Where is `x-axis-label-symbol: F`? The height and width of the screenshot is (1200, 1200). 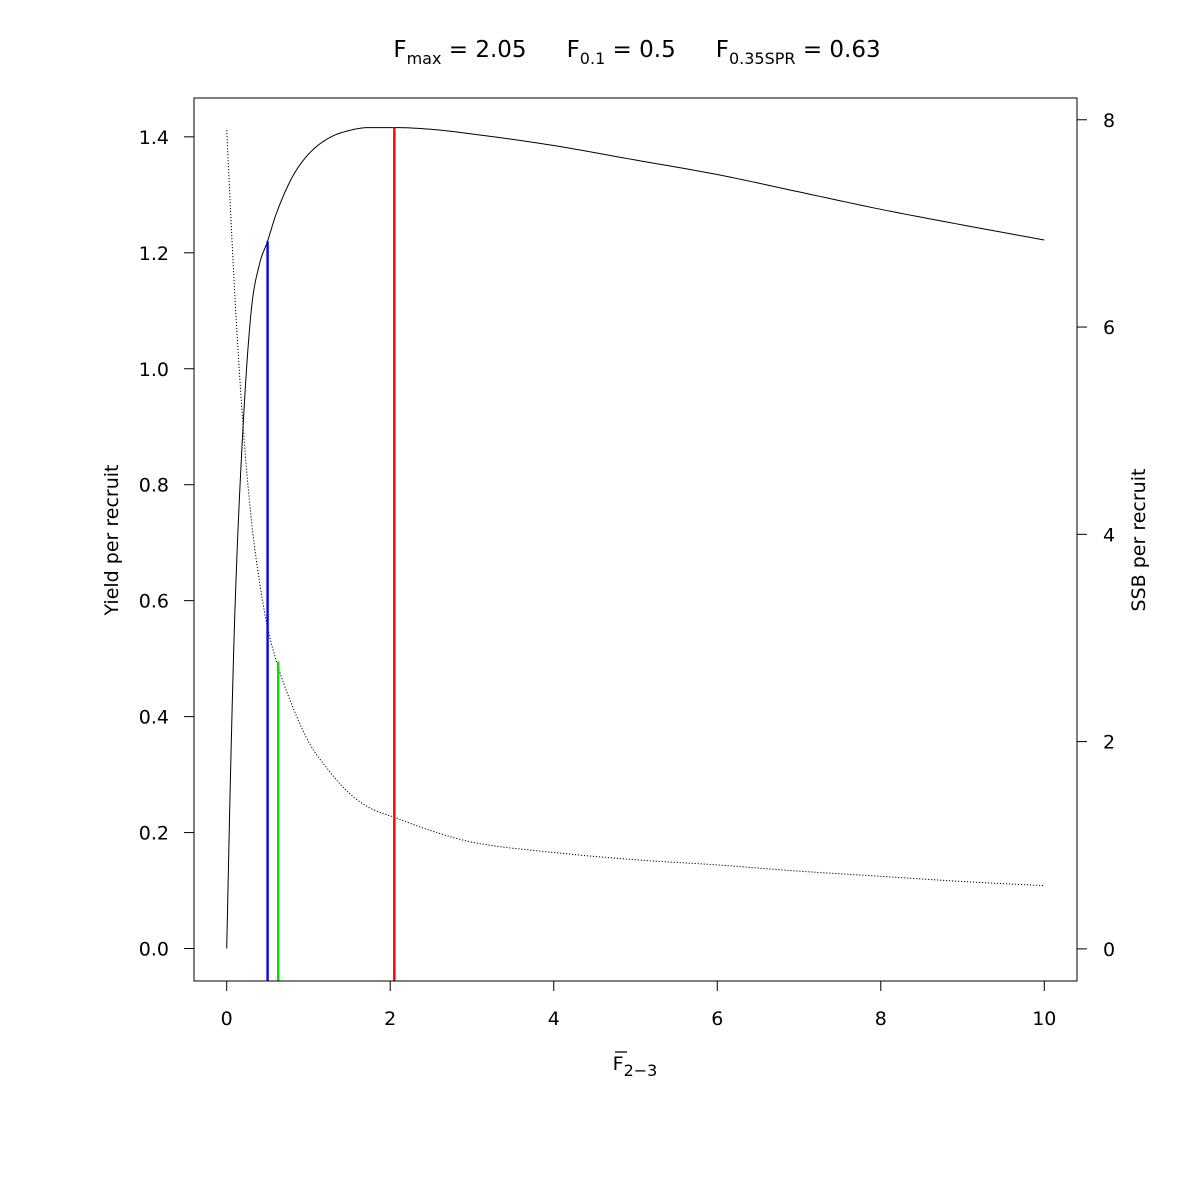 x-axis-label-symbol: F is located at coordinates (618, 1064).